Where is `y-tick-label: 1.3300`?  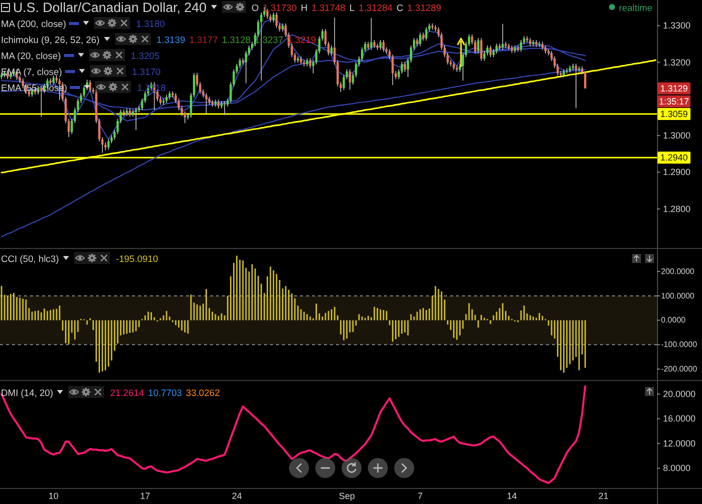 y-tick-label: 1.3300 is located at coordinates (677, 25).